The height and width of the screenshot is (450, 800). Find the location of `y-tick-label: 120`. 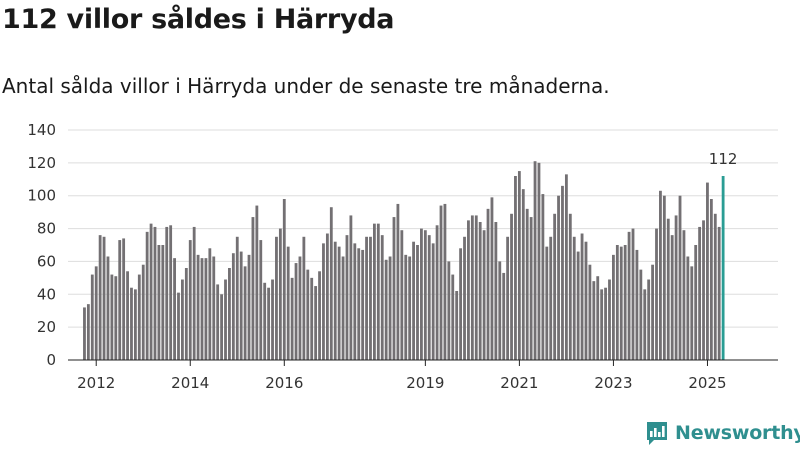

y-tick-label: 120 is located at coordinates (41, 163).